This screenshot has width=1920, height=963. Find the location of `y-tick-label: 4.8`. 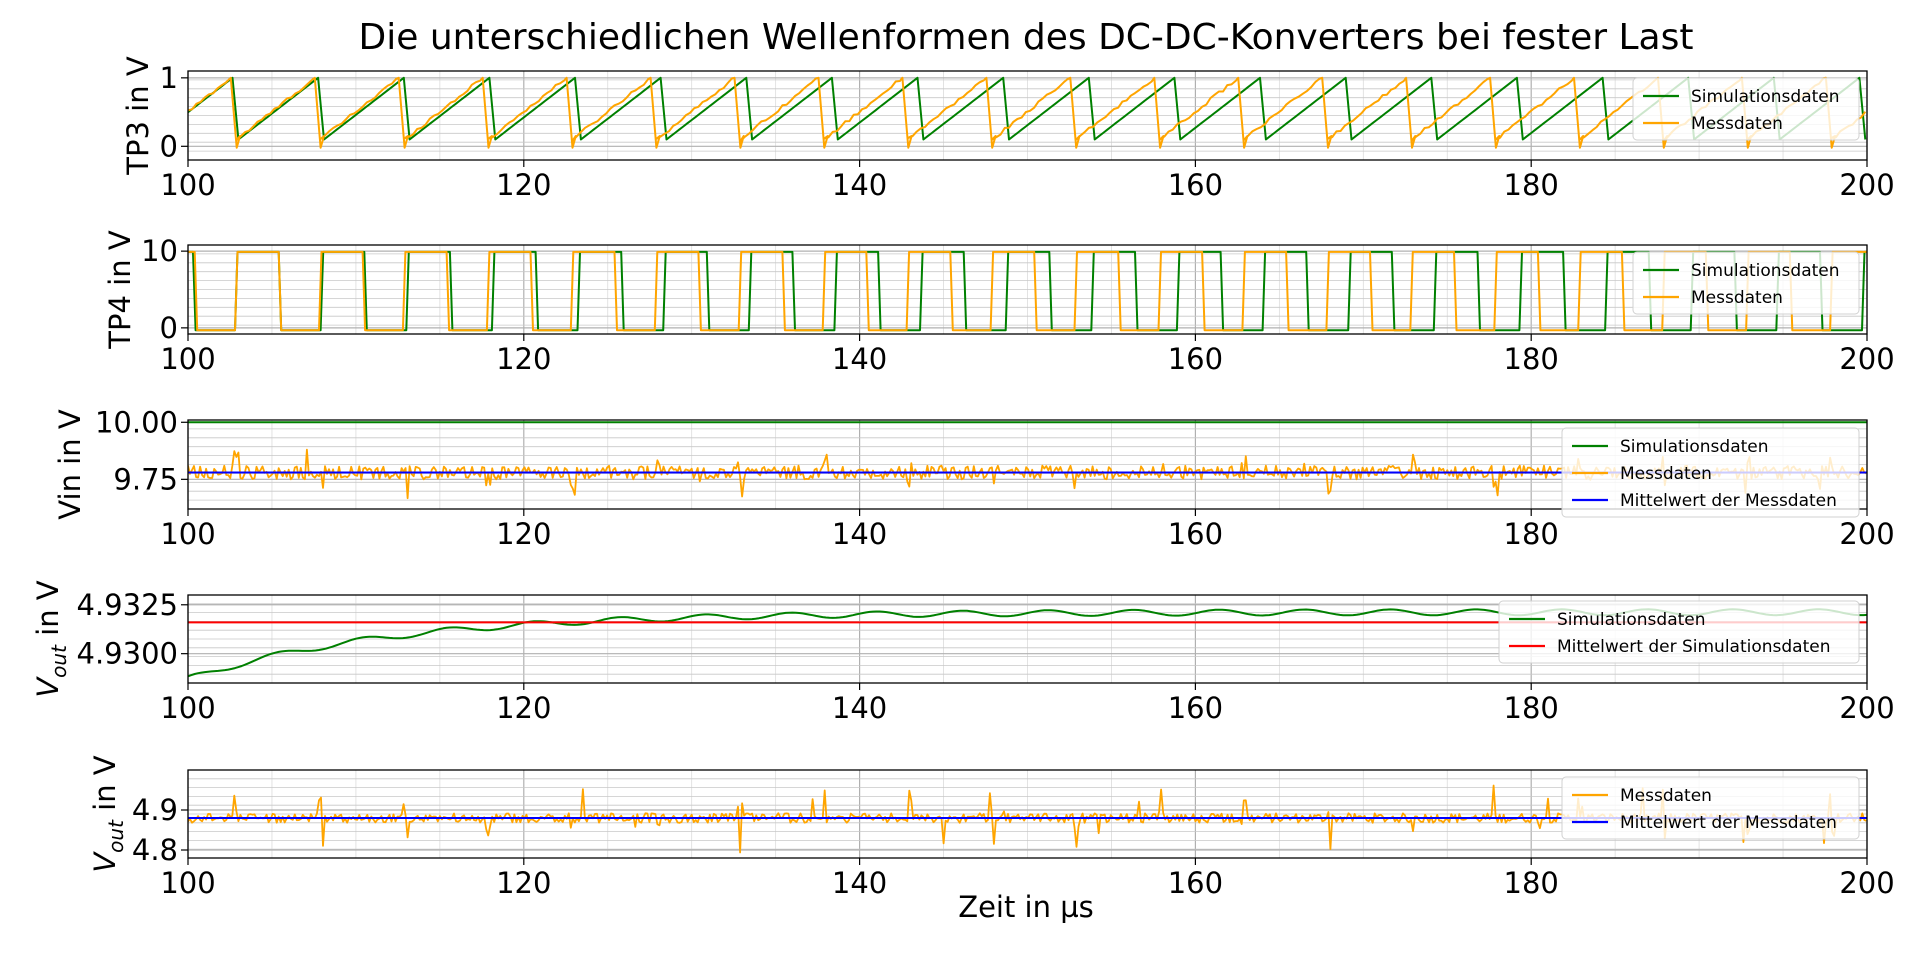

y-tick-label: 4.8 is located at coordinates (155, 850).